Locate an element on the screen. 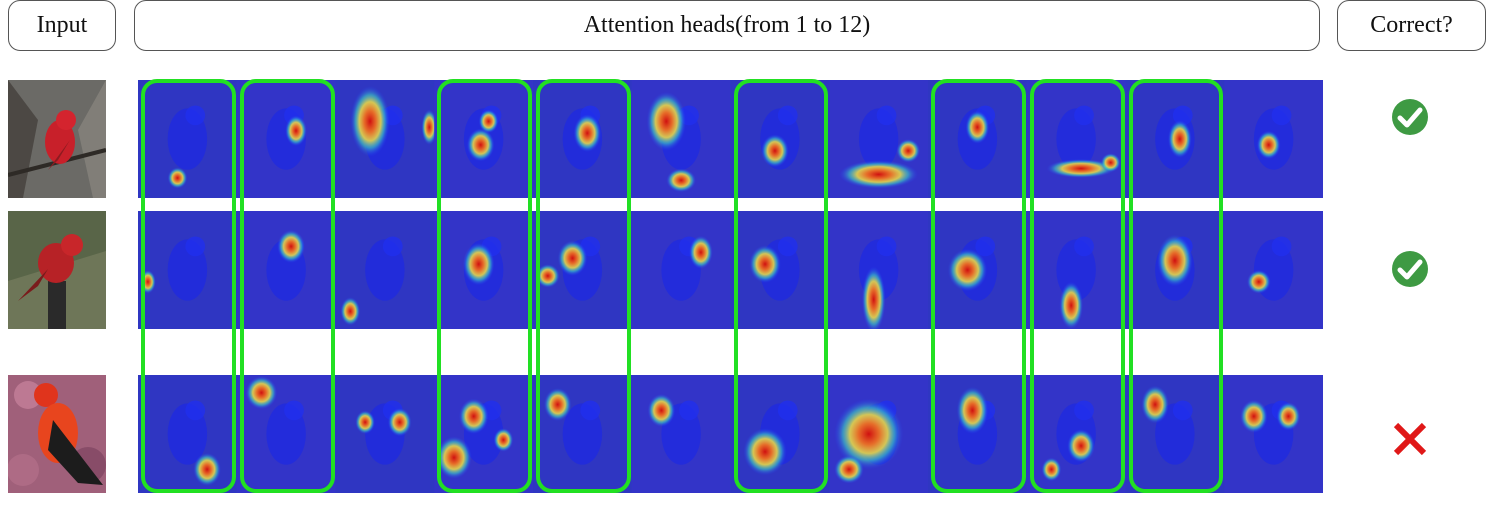 The image size is (1495, 516). head-2-bird-head is located at coordinates (294, 410).